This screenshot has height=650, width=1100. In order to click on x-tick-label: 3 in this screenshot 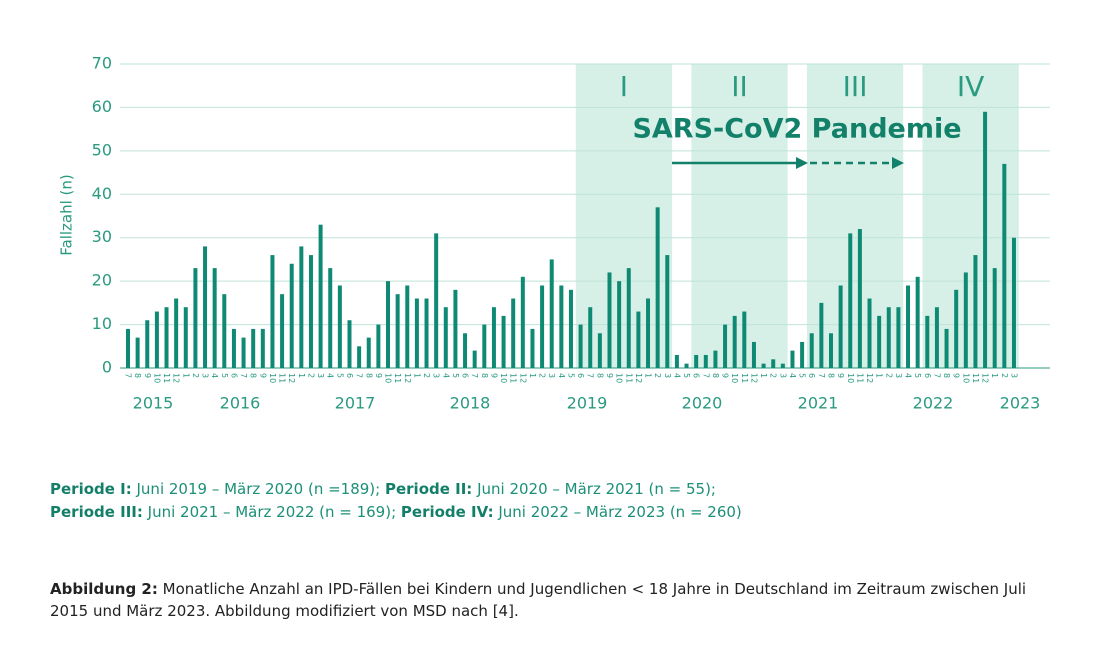, I will do `click(1013, 375)`.